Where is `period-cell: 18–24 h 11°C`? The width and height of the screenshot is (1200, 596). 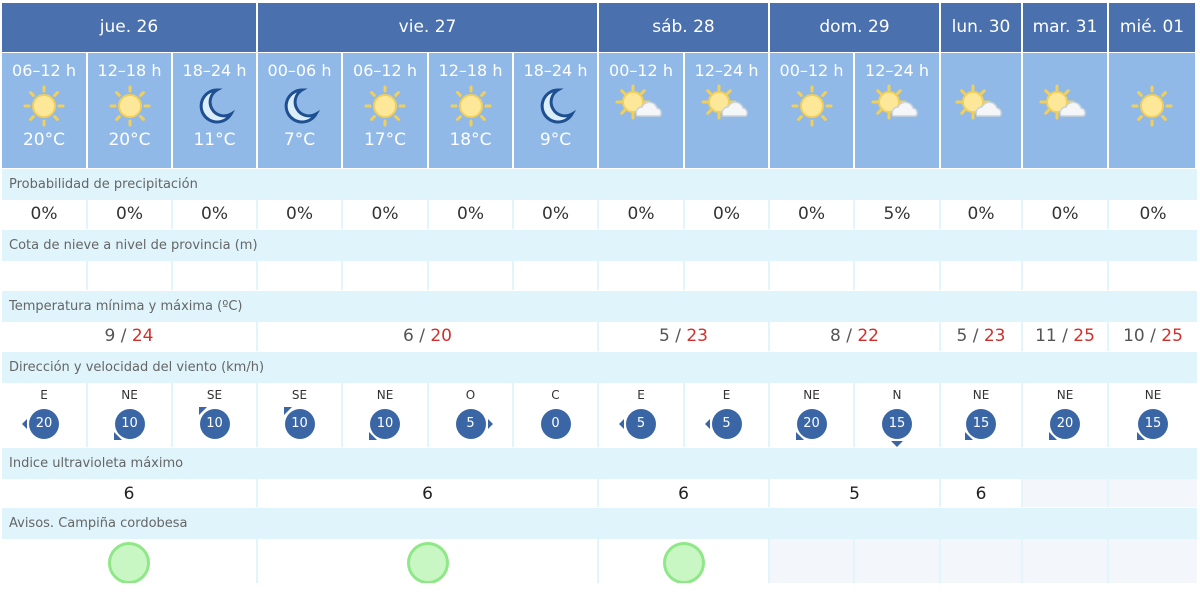
period-cell: 18–24 h 11°C is located at coordinates (215, 110).